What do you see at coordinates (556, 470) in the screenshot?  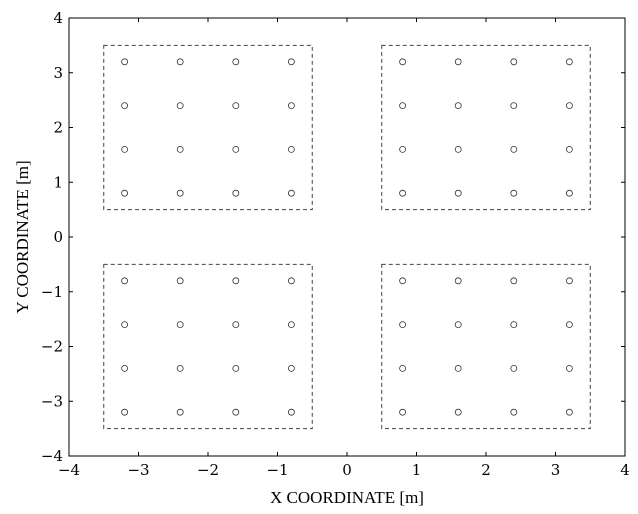 I see `x-tick-label: 3` at bounding box center [556, 470].